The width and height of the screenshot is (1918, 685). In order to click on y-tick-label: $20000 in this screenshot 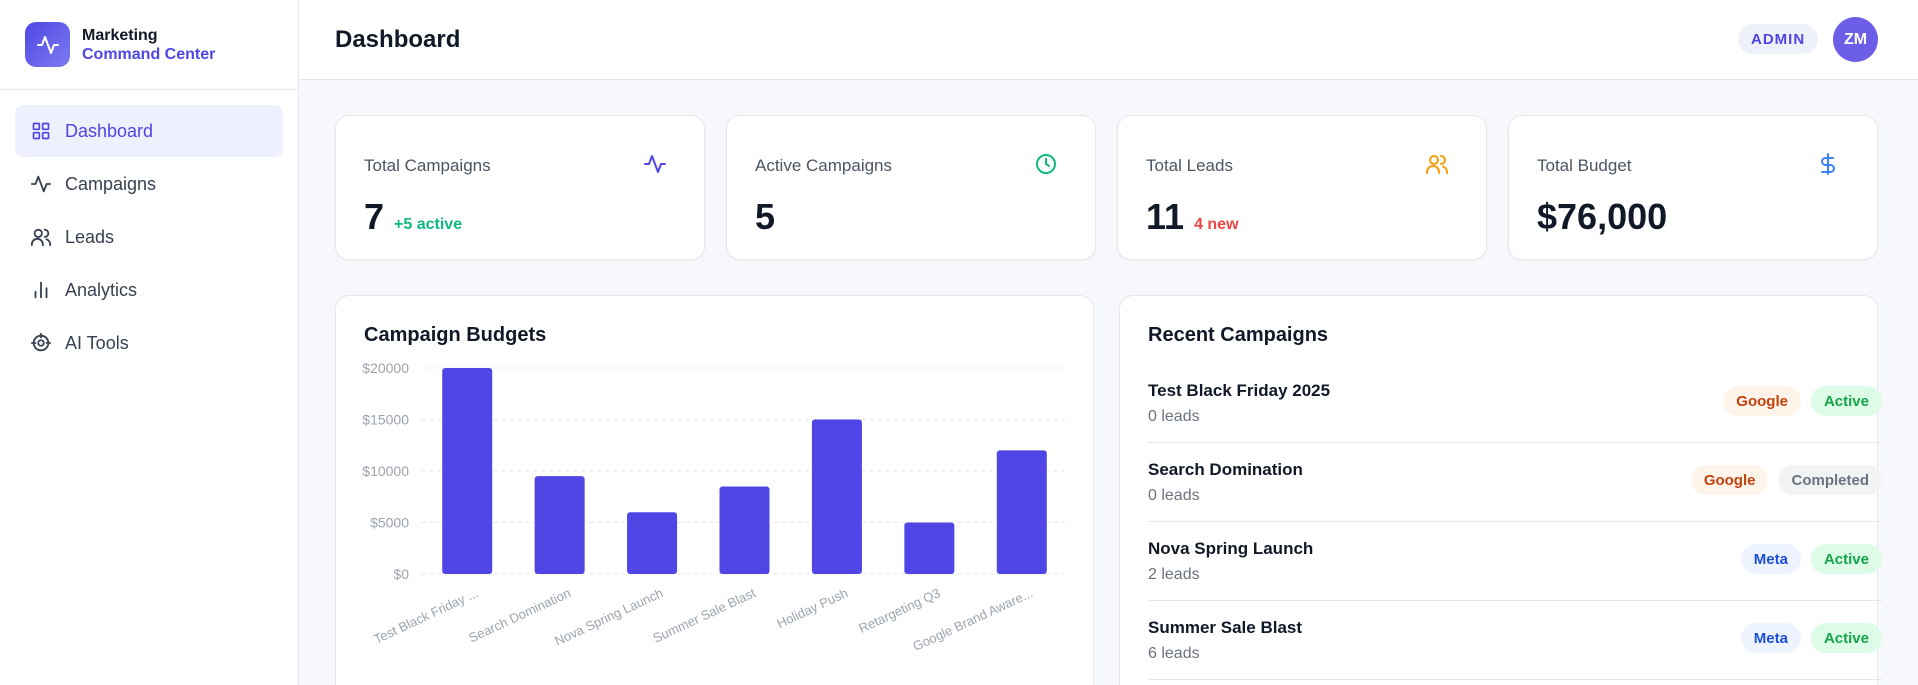, I will do `click(385, 368)`.